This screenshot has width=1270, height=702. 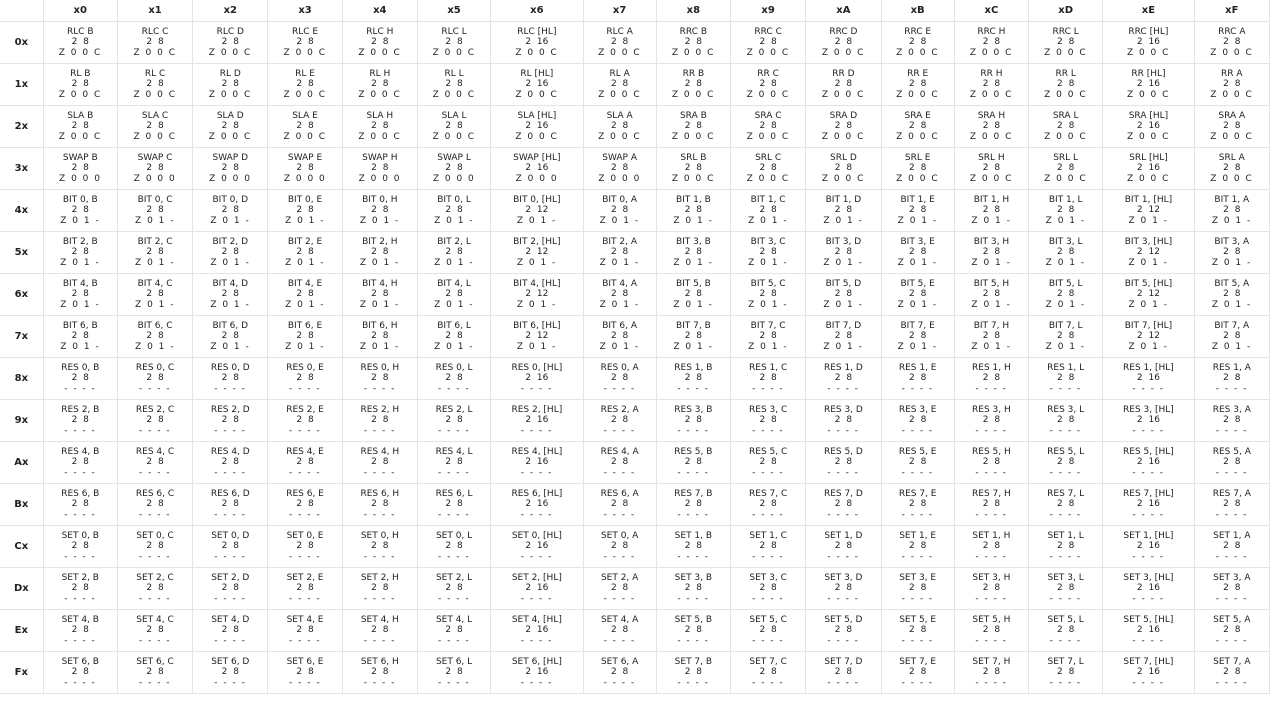 What do you see at coordinates (22, 126) in the screenshot?
I see `row-header-2x: 2x` at bounding box center [22, 126].